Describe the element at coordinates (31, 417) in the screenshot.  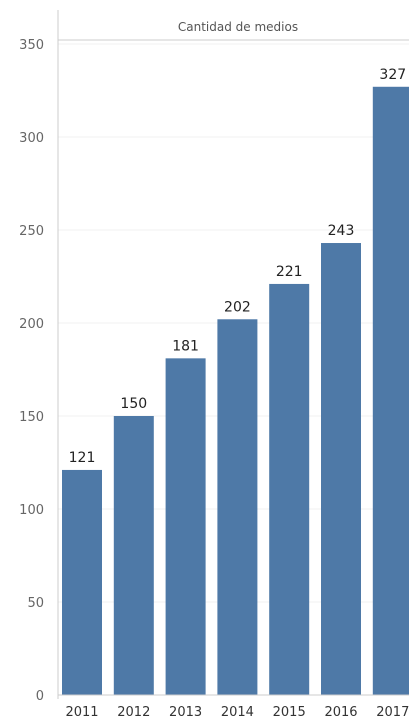
I see `y-tick-label: 150` at that location.